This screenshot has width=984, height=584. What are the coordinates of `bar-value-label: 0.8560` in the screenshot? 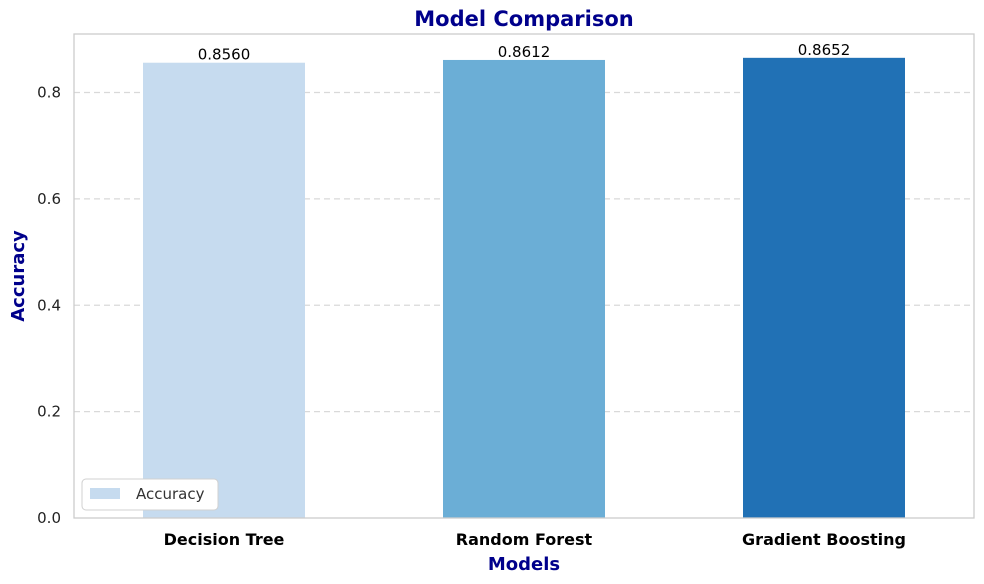 It's located at (224, 55).